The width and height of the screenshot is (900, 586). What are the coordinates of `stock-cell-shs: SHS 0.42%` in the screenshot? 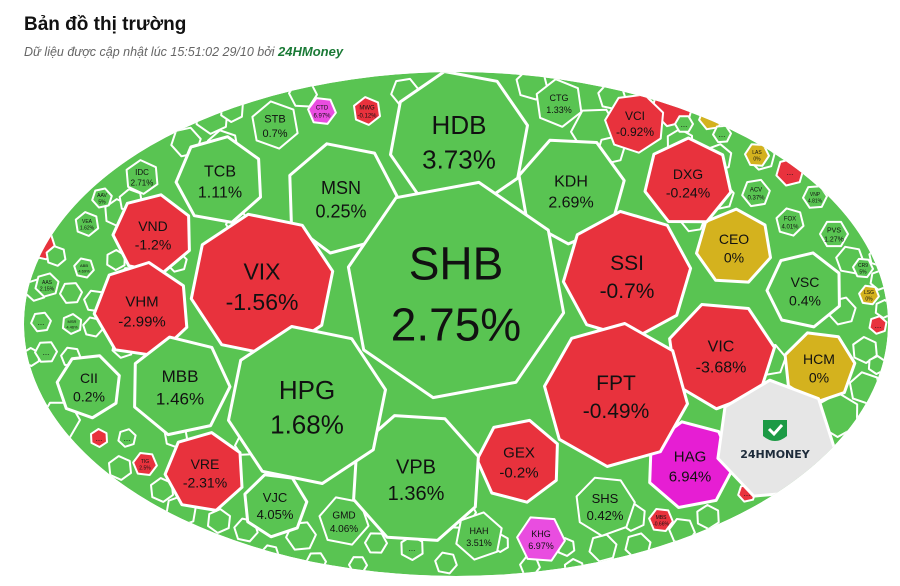 It's located at (605, 506).